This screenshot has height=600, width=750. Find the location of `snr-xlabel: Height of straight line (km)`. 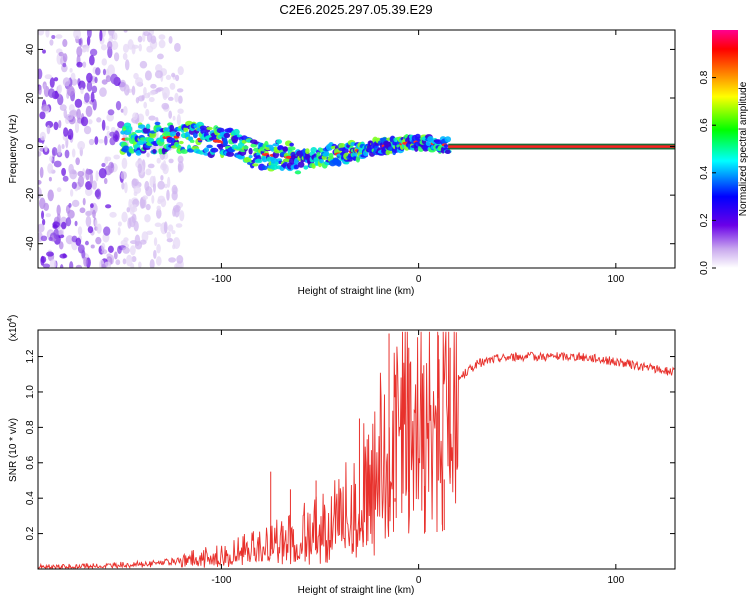

snr-xlabel: Height of straight line (km) is located at coordinates (356, 590).